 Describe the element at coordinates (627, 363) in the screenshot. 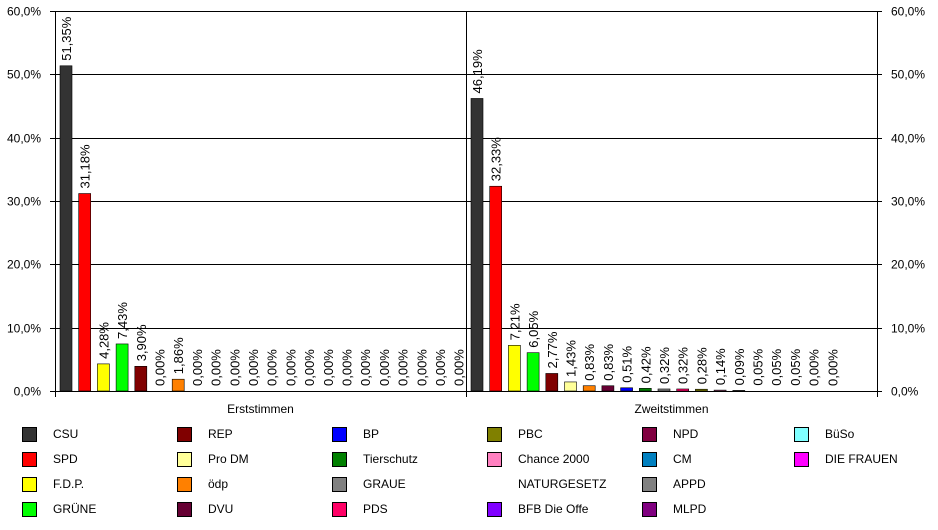

I see `data-label: 0,51%` at that location.